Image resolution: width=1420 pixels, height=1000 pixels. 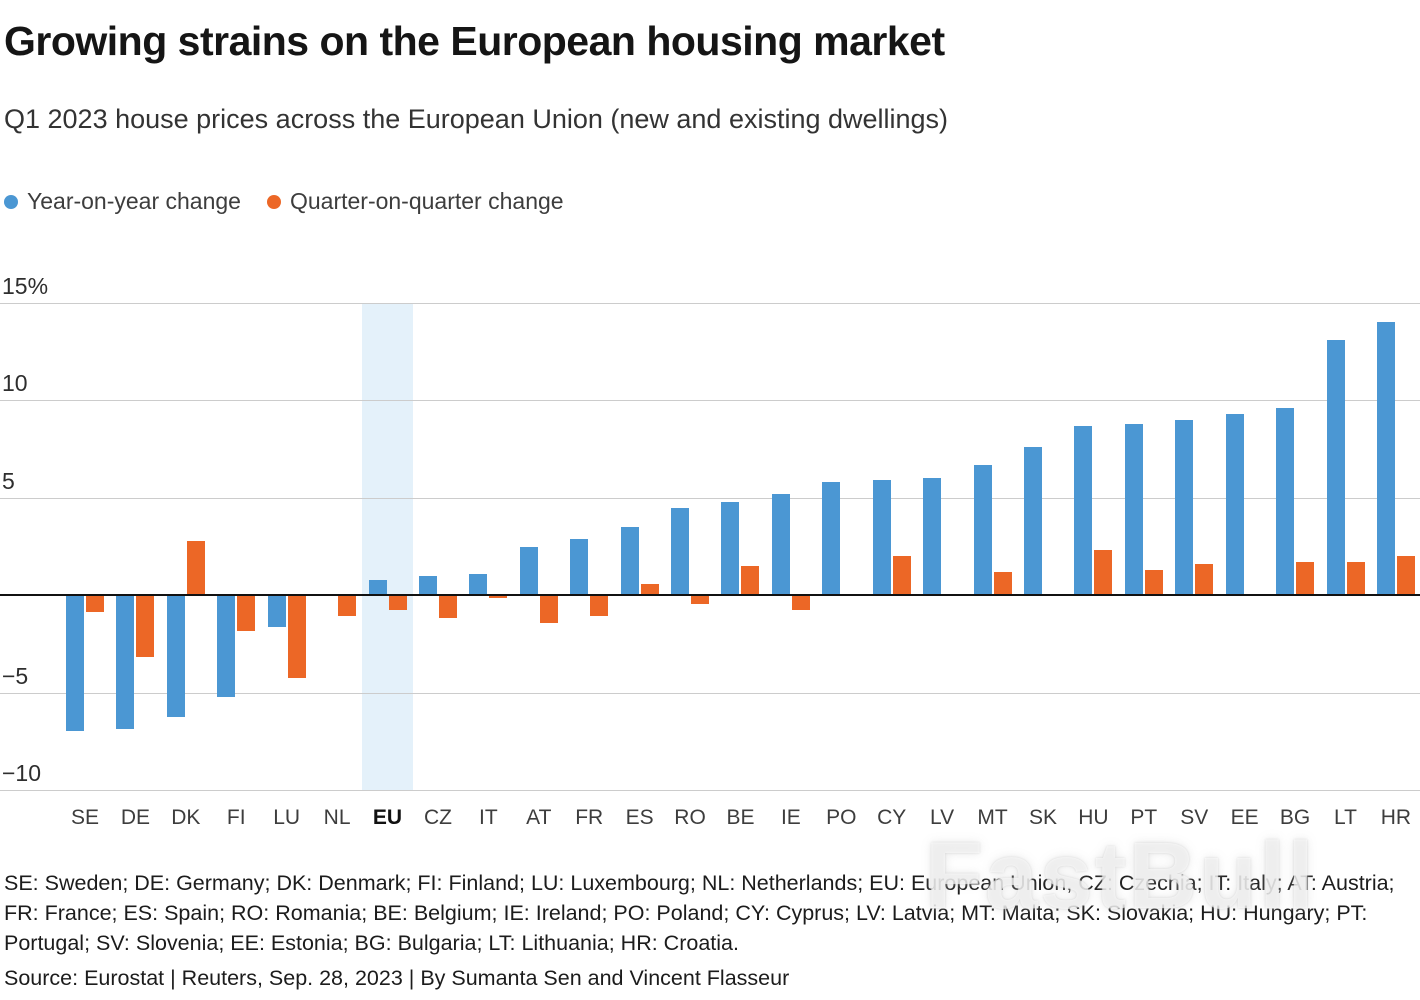 What do you see at coordinates (186, 817) in the screenshot?
I see `x-label-DK: DK` at bounding box center [186, 817].